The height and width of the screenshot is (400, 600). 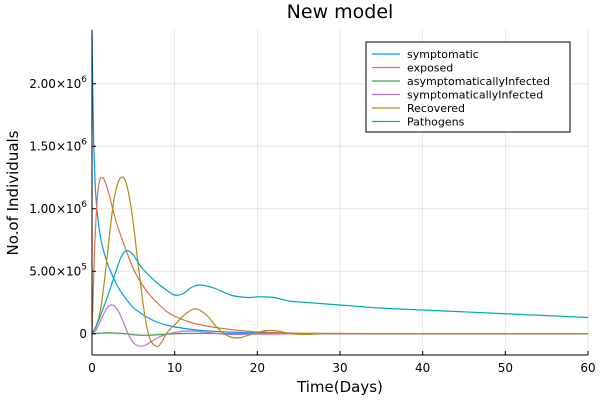 I want to click on y-ticks: 0 5.00×10⁵ 1.00×10⁶ 1.50×10⁶ 2.00×10⁶, so click(x=62, y=208).